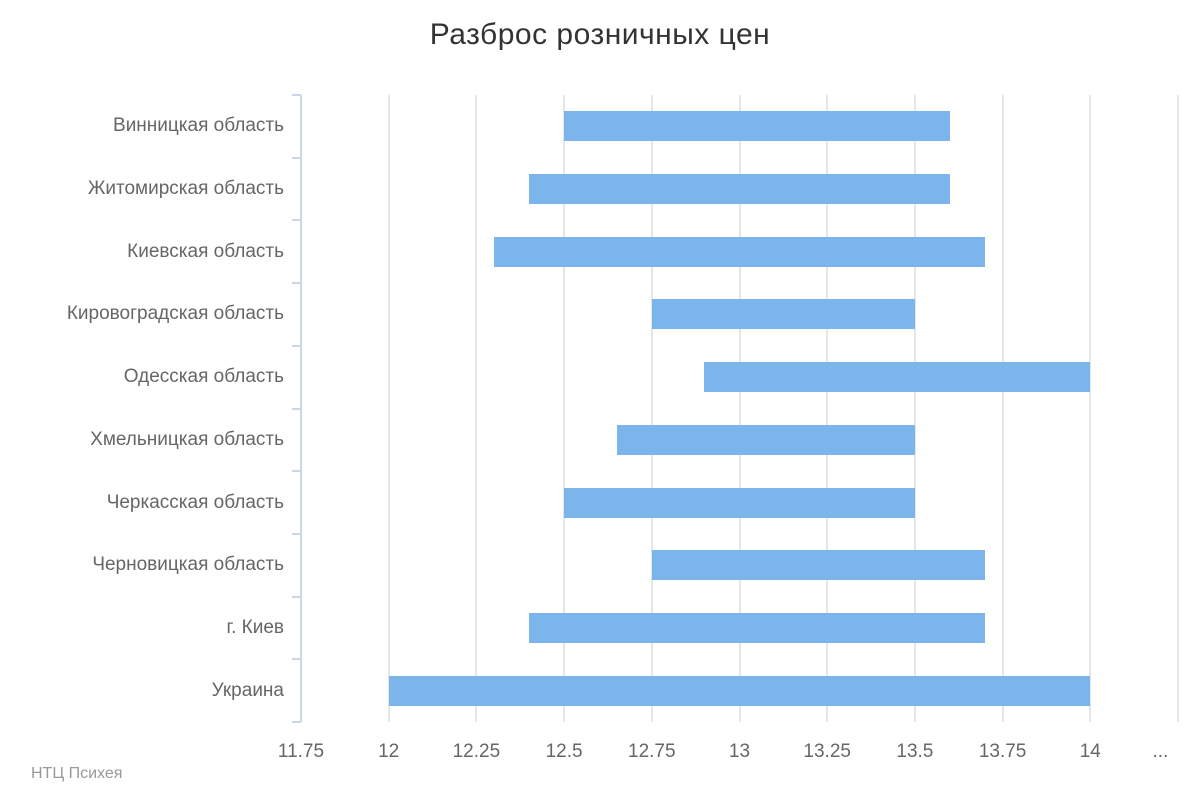 Image resolution: width=1200 pixels, height=800 pixels. Describe the element at coordinates (175, 314) in the screenshot. I see `category-label: Кировоградская область` at that location.